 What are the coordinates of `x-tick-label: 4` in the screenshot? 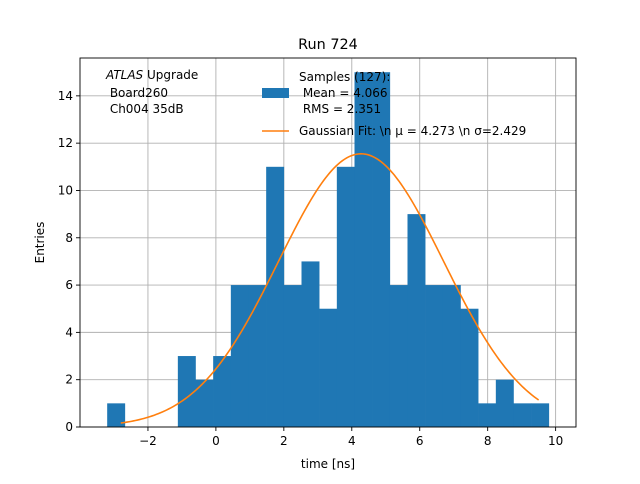 It's located at (352, 441).